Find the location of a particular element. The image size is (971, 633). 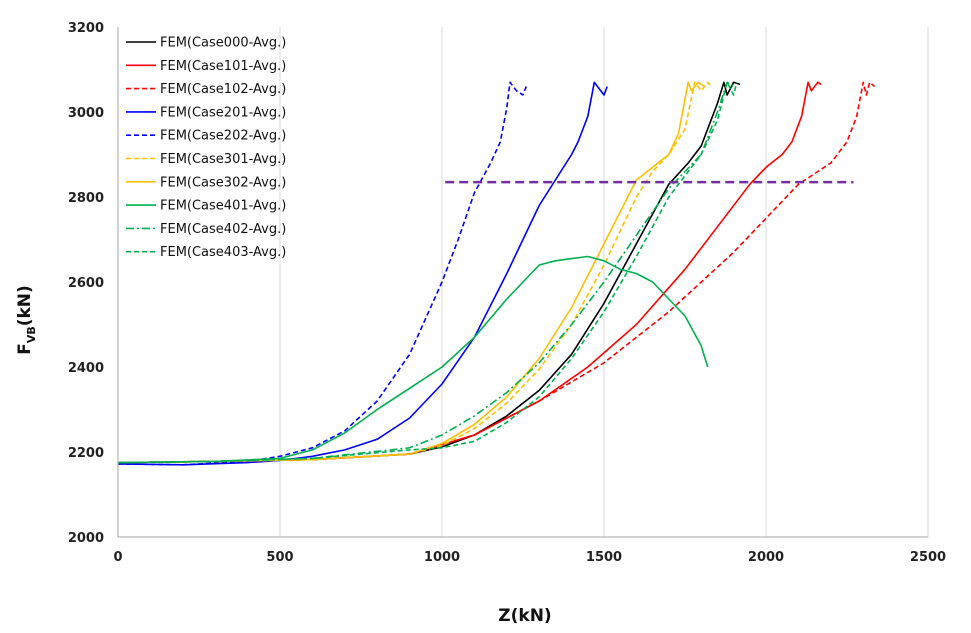

y-tick-label-2800: 2800 is located at coordinates (86, 198).